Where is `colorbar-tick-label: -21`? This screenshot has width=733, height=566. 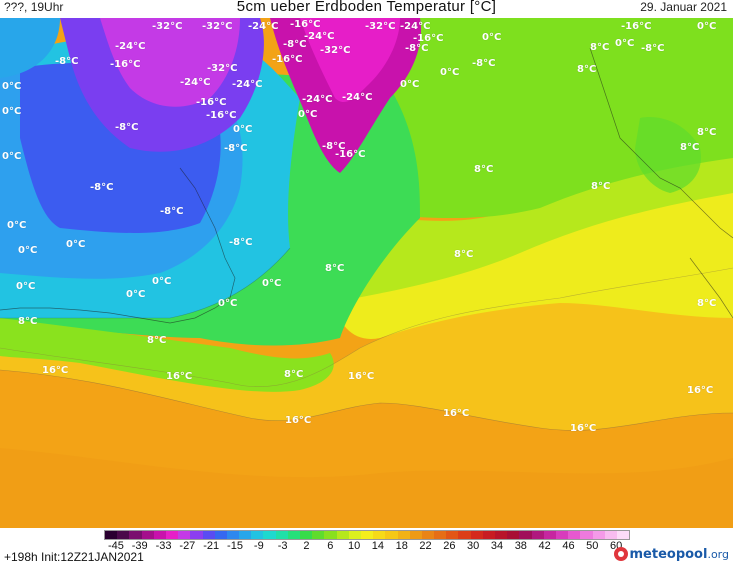
colorbar-tick-label: -21 is located at coordinates (211, 546).